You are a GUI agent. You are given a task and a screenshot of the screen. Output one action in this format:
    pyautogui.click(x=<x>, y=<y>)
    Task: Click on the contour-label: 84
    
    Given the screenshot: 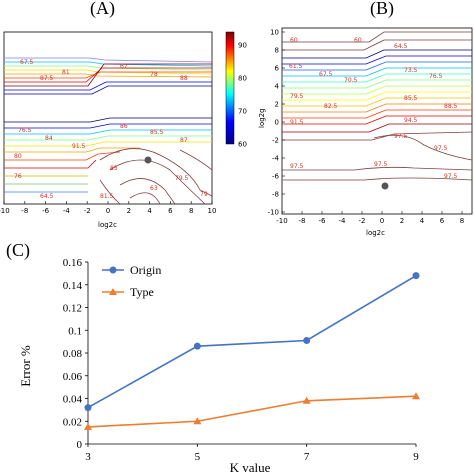 What is the action you would take?
    pyautogui.click(x=49, y=138)
    